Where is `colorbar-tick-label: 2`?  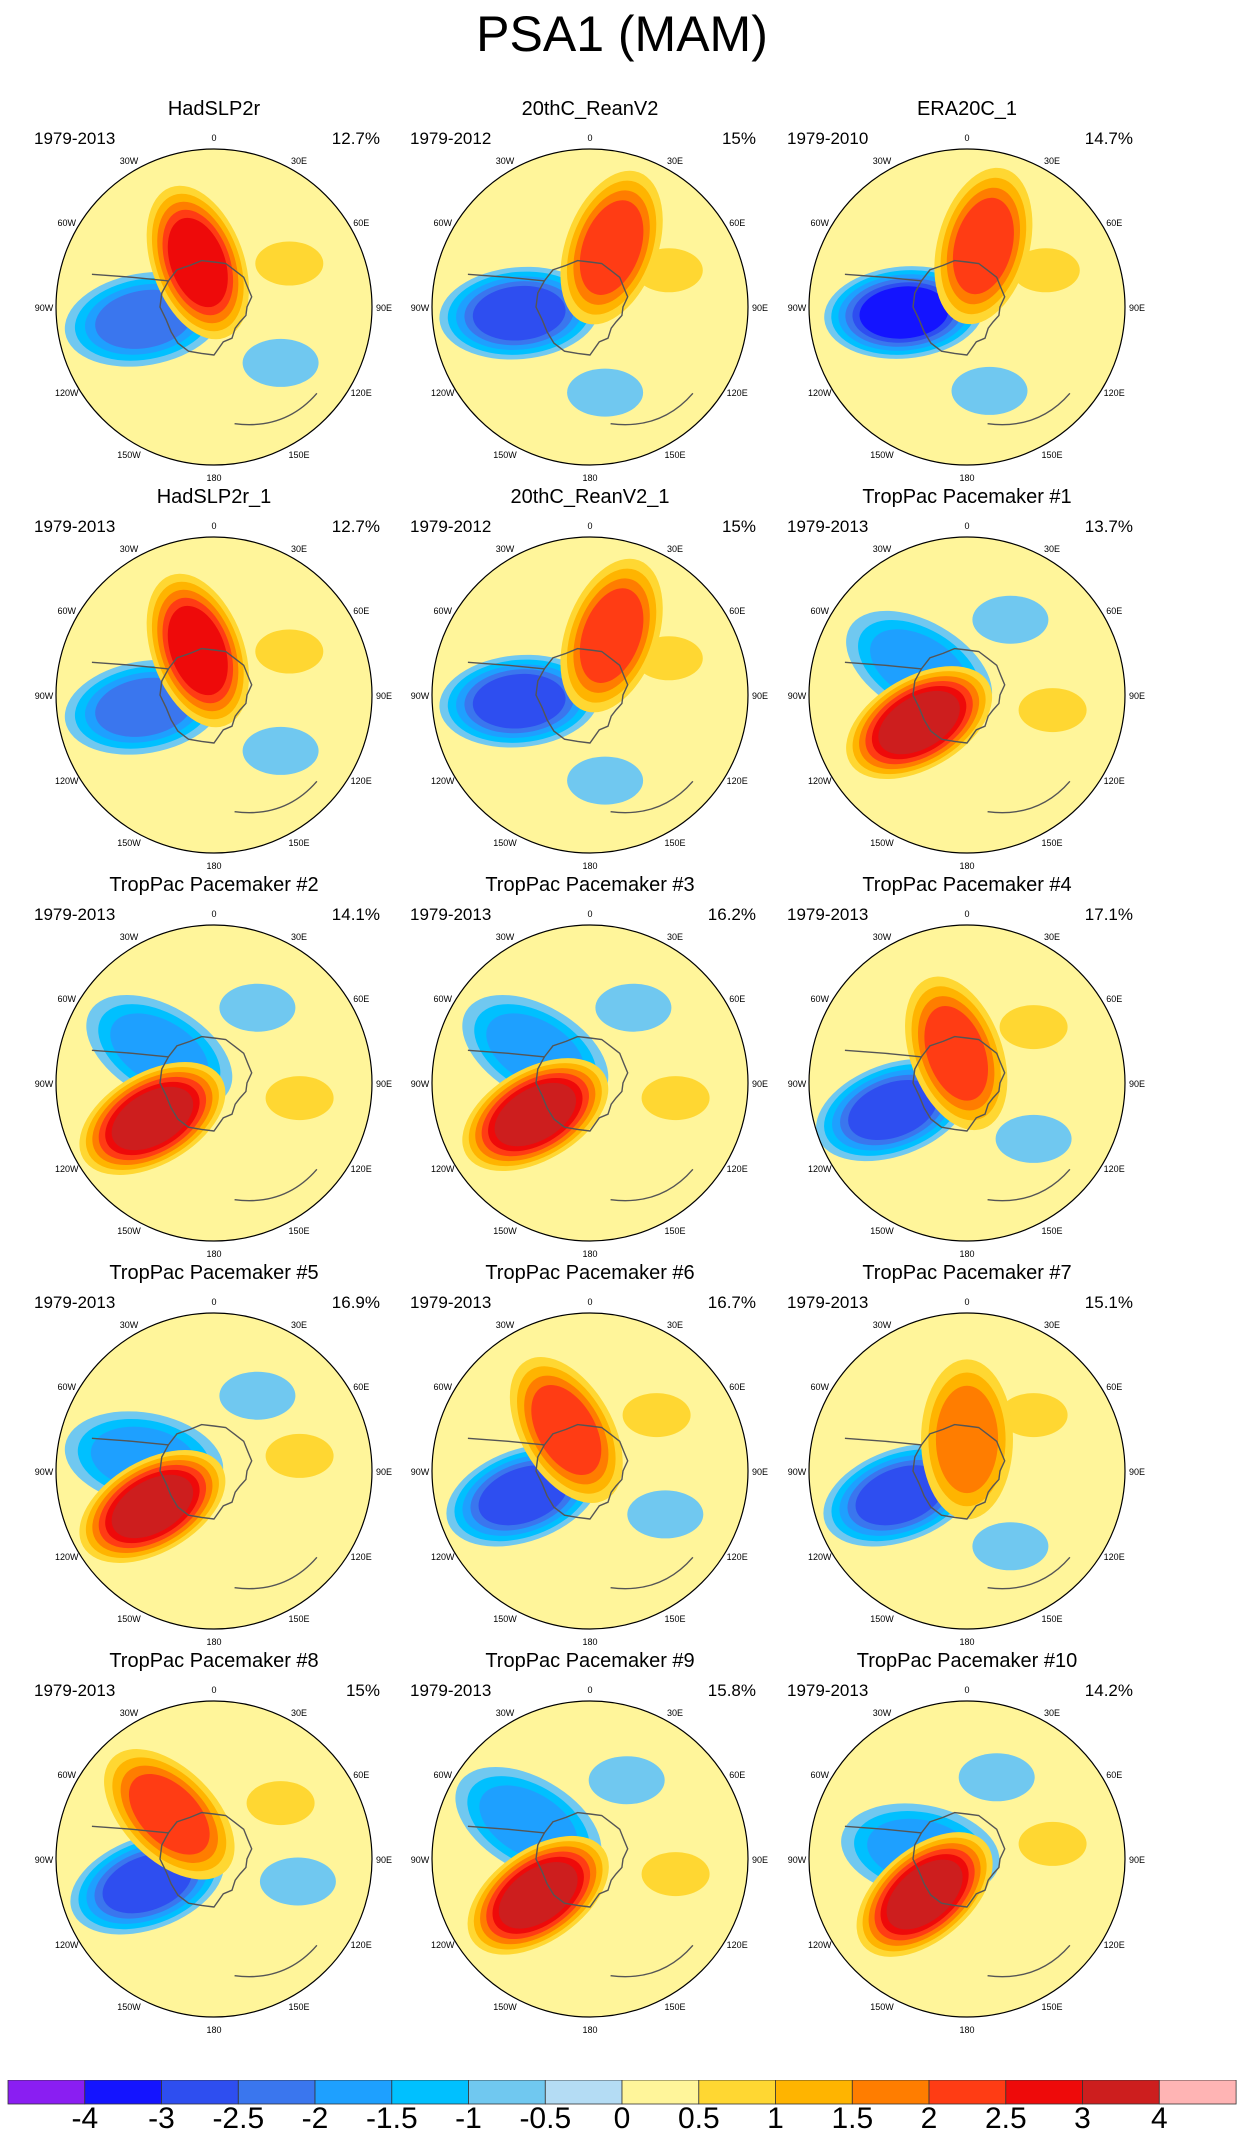
colorbar-tick-label: 2 is located at coordinates (929, 2116).